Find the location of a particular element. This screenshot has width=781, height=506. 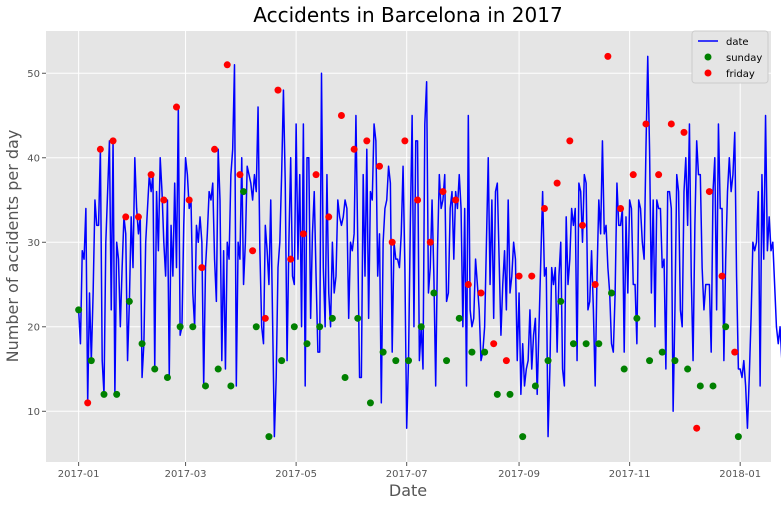

legend-entry-date: date is located at coordinates (737, 42).